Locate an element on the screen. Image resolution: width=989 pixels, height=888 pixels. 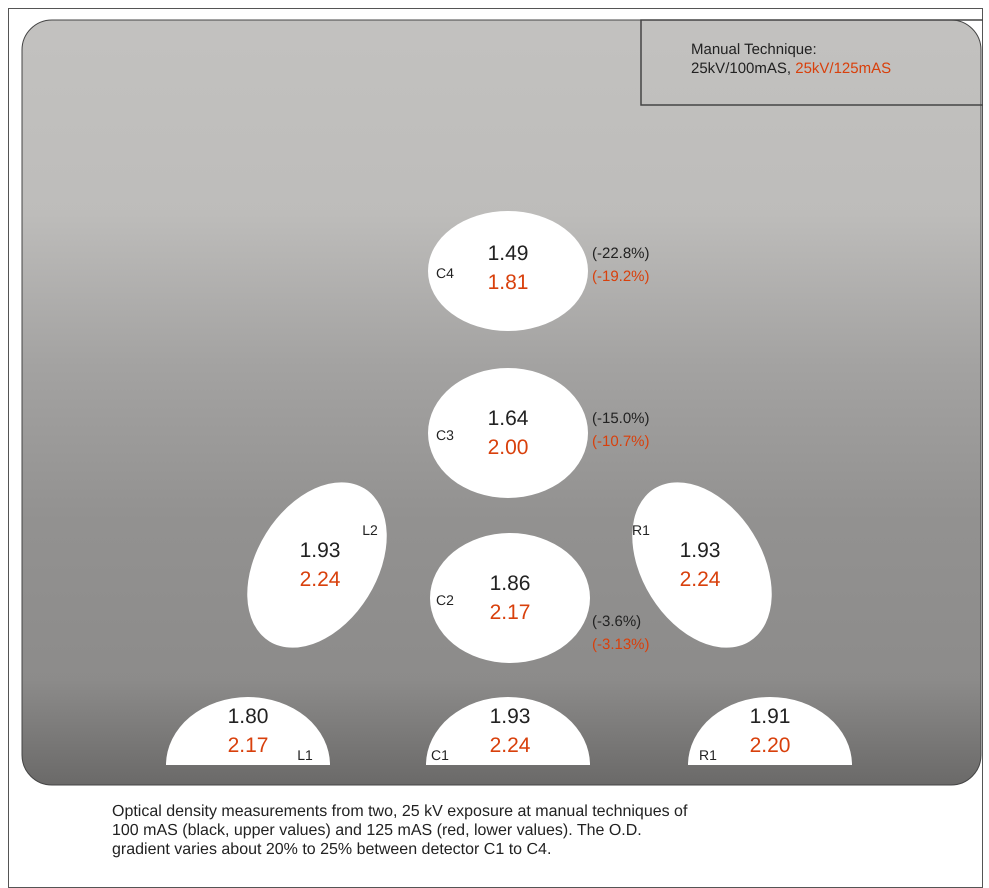
category-label: C4 is located at coordinates (445, 273).